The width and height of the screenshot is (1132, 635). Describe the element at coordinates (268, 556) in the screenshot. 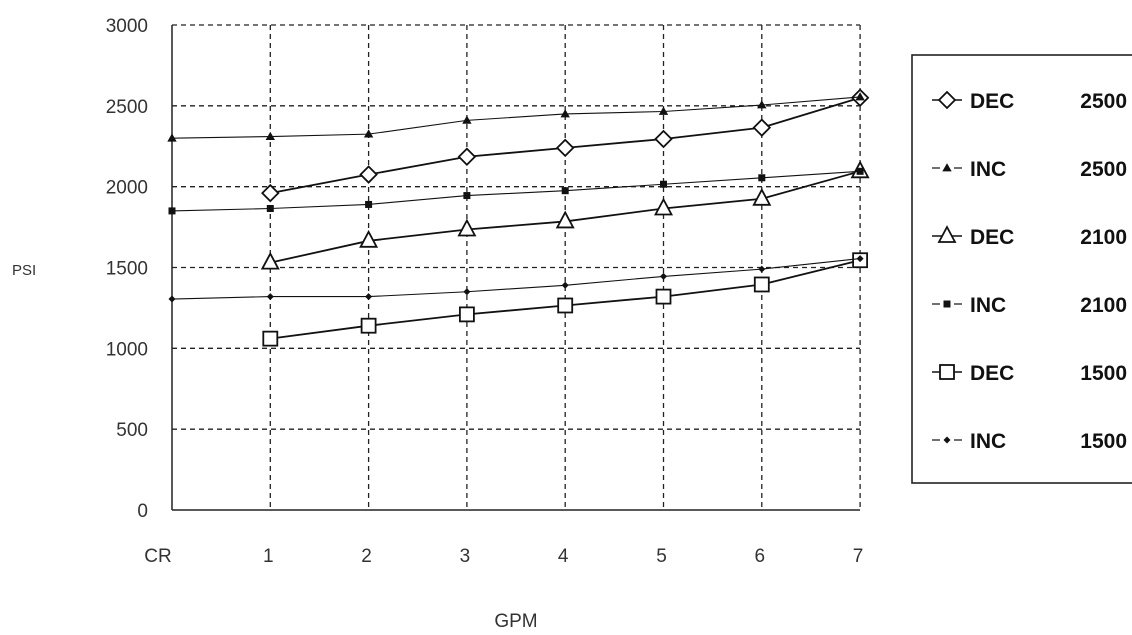

I see `x-tick-label: 1` at that location.